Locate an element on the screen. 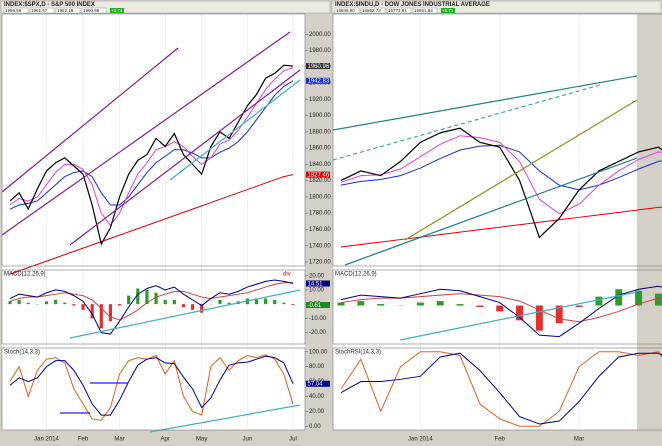 This screenshot has height=446, width=662. value-badge-label: 1960.96 is located at coordinates (319, 67).